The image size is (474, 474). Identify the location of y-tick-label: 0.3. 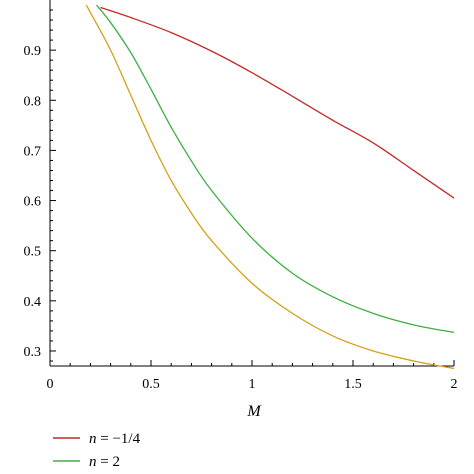
(33, 352).